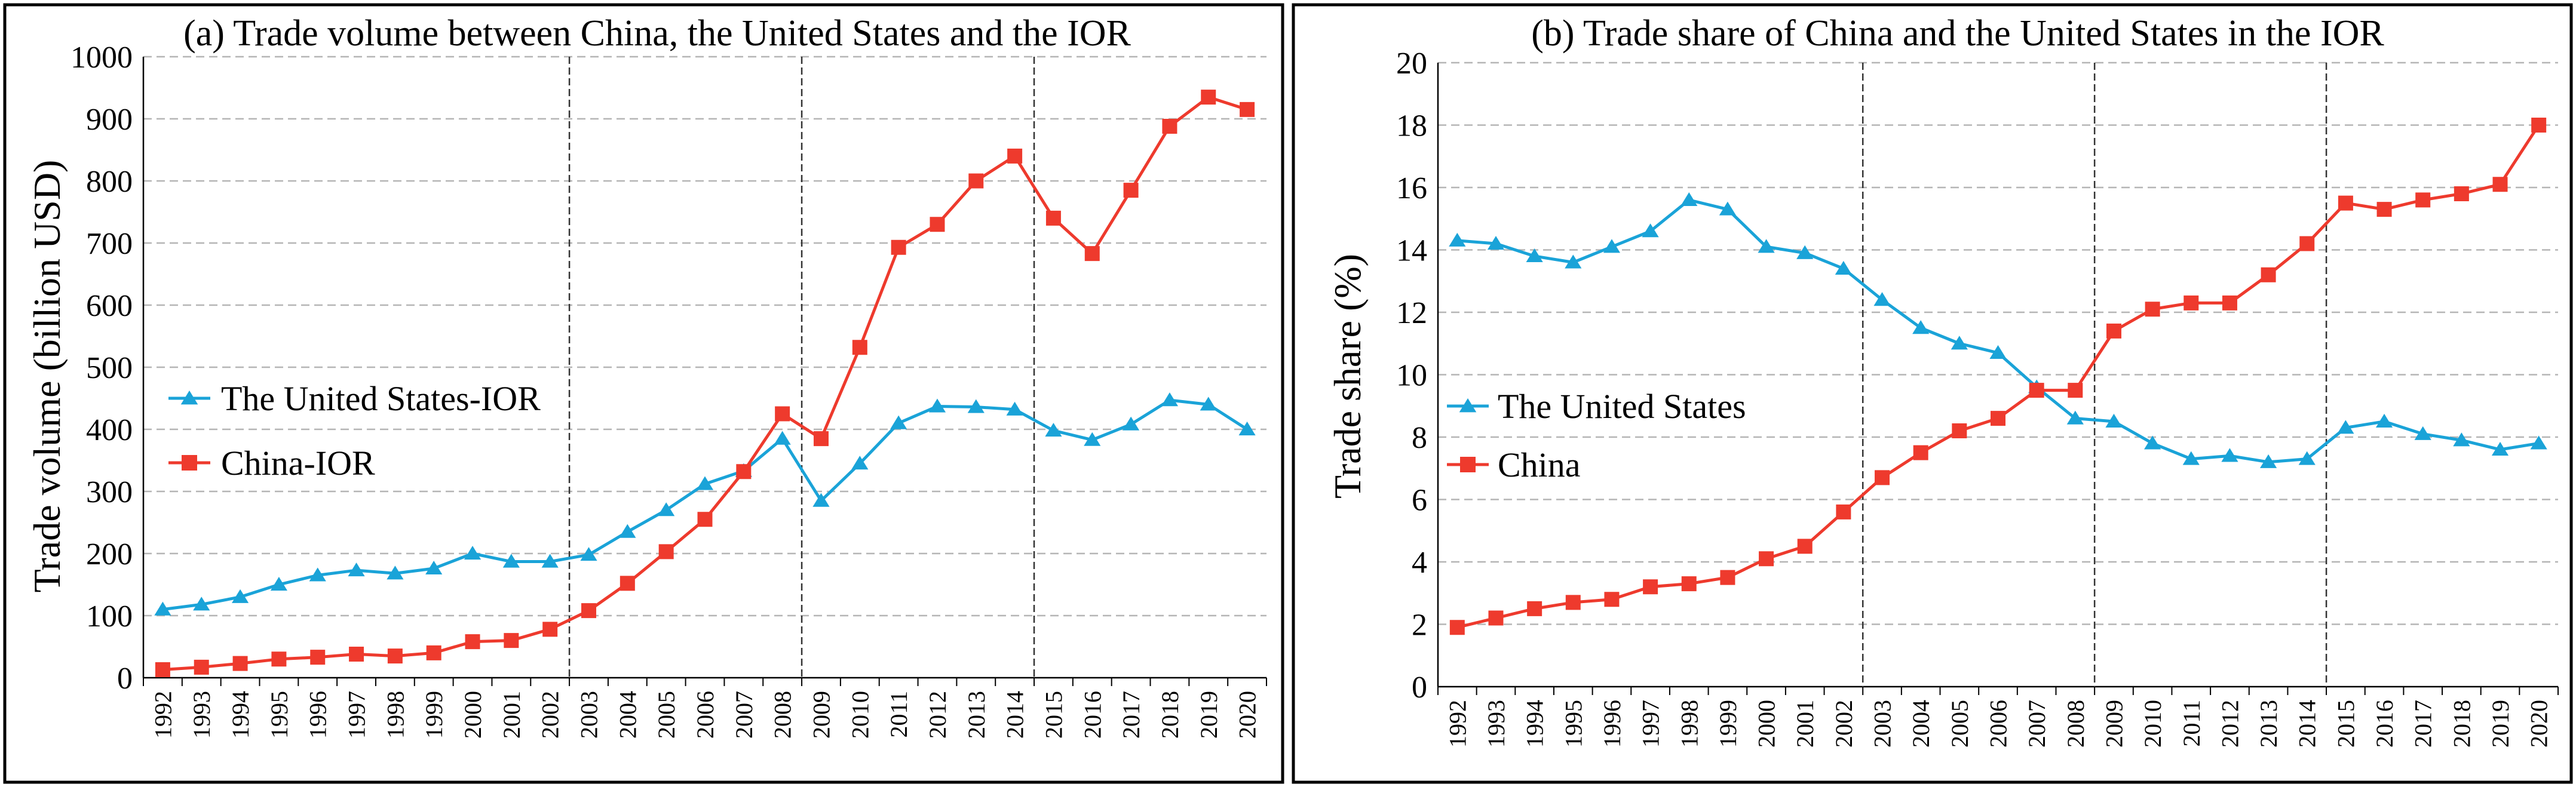 The width and height of the screenshot is (2576, 787). I want to click on chart-b-ytick-label: 10, so click(1411, 376).